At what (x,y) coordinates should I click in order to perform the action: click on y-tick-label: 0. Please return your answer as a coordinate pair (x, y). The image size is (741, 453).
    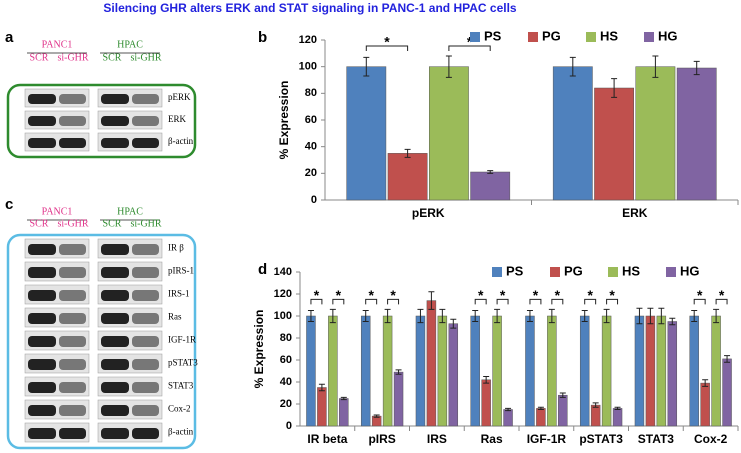
    Looking at the image, I should click on (289, 426).